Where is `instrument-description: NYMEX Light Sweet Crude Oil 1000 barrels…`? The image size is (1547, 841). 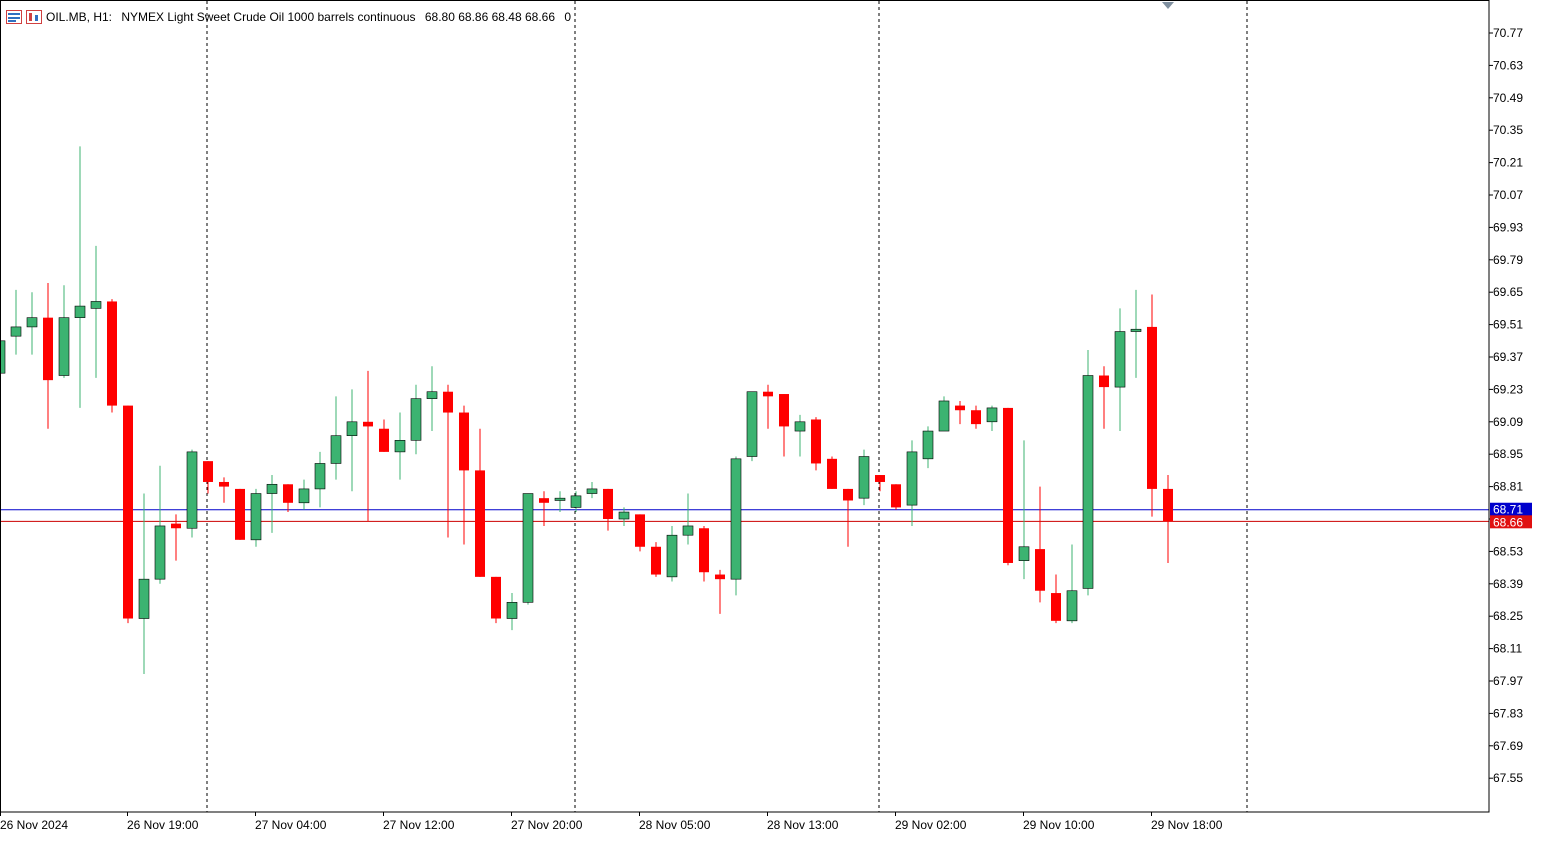
instrument-description: NYMEX Light Sweet Crude Oil 1000 barrels… is located at coordinates (268, 17).